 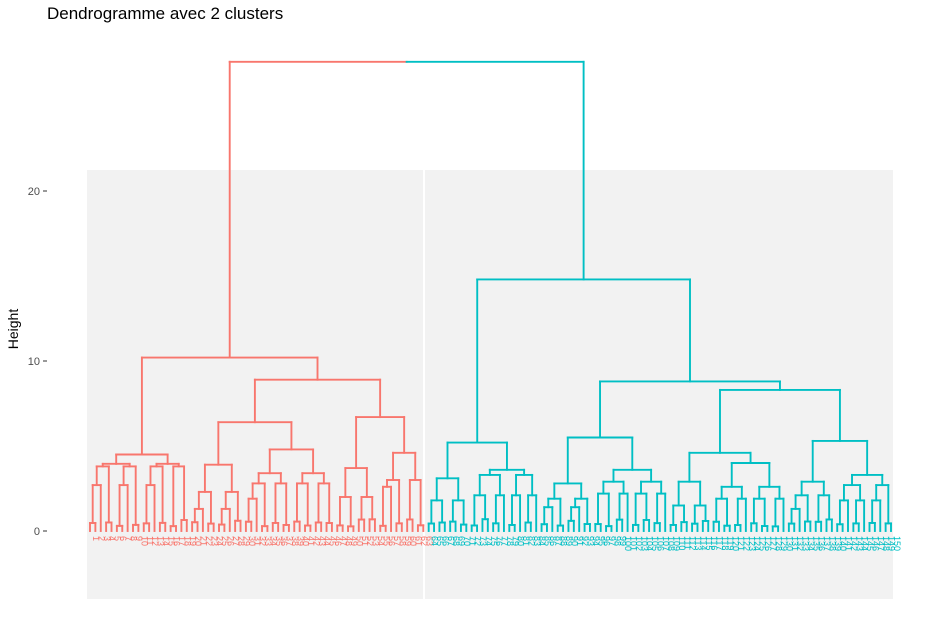 I want to click on leaf-label-24: 24, so click(x=220, y=541).